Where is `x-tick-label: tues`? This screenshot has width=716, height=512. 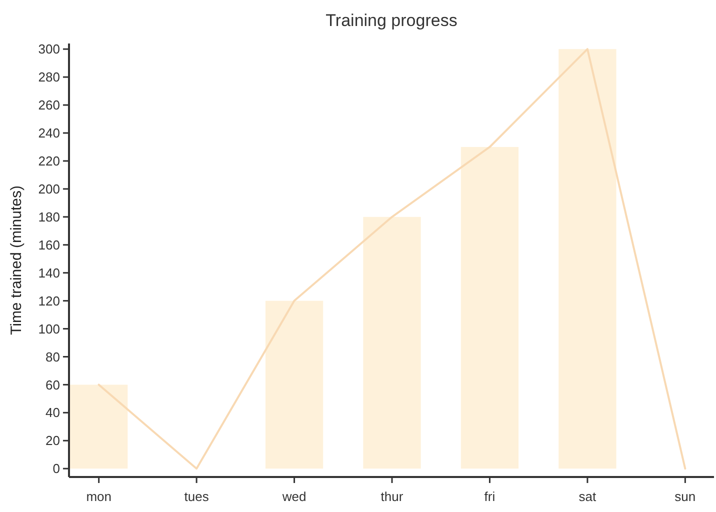 x-tick-label: tues is located at coordinates (197, 496).